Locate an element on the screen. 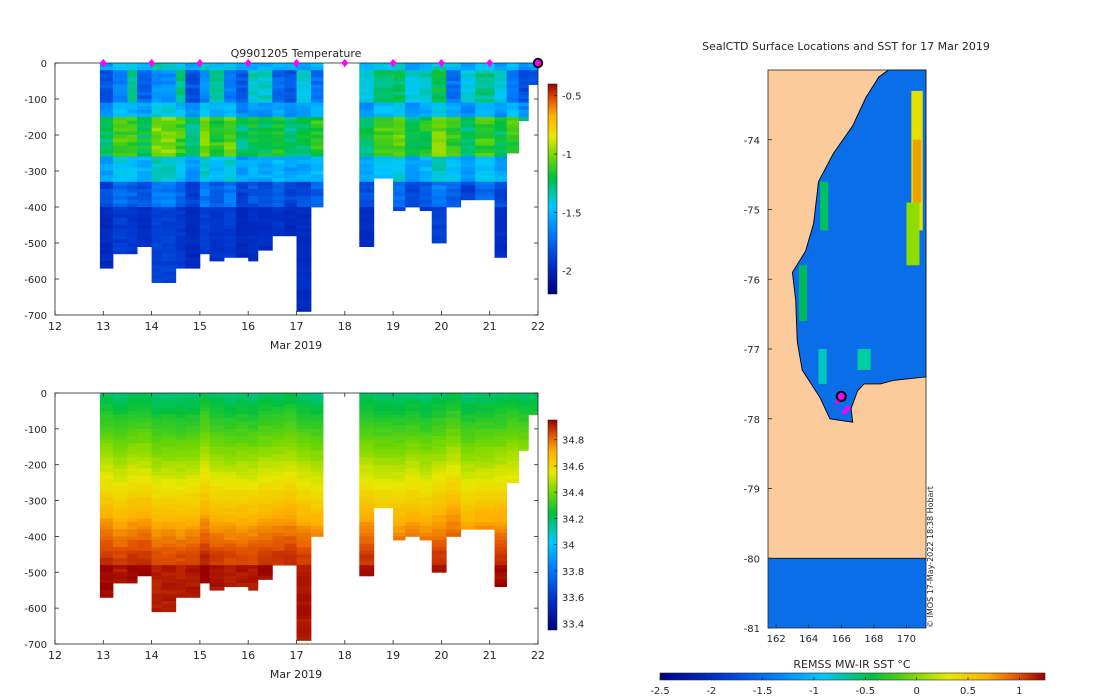 The width and height of the screenshot is (1100, 700). sst-colorbar-label: REMSS MW-IR SST °C is located at coordinates (852, 664).